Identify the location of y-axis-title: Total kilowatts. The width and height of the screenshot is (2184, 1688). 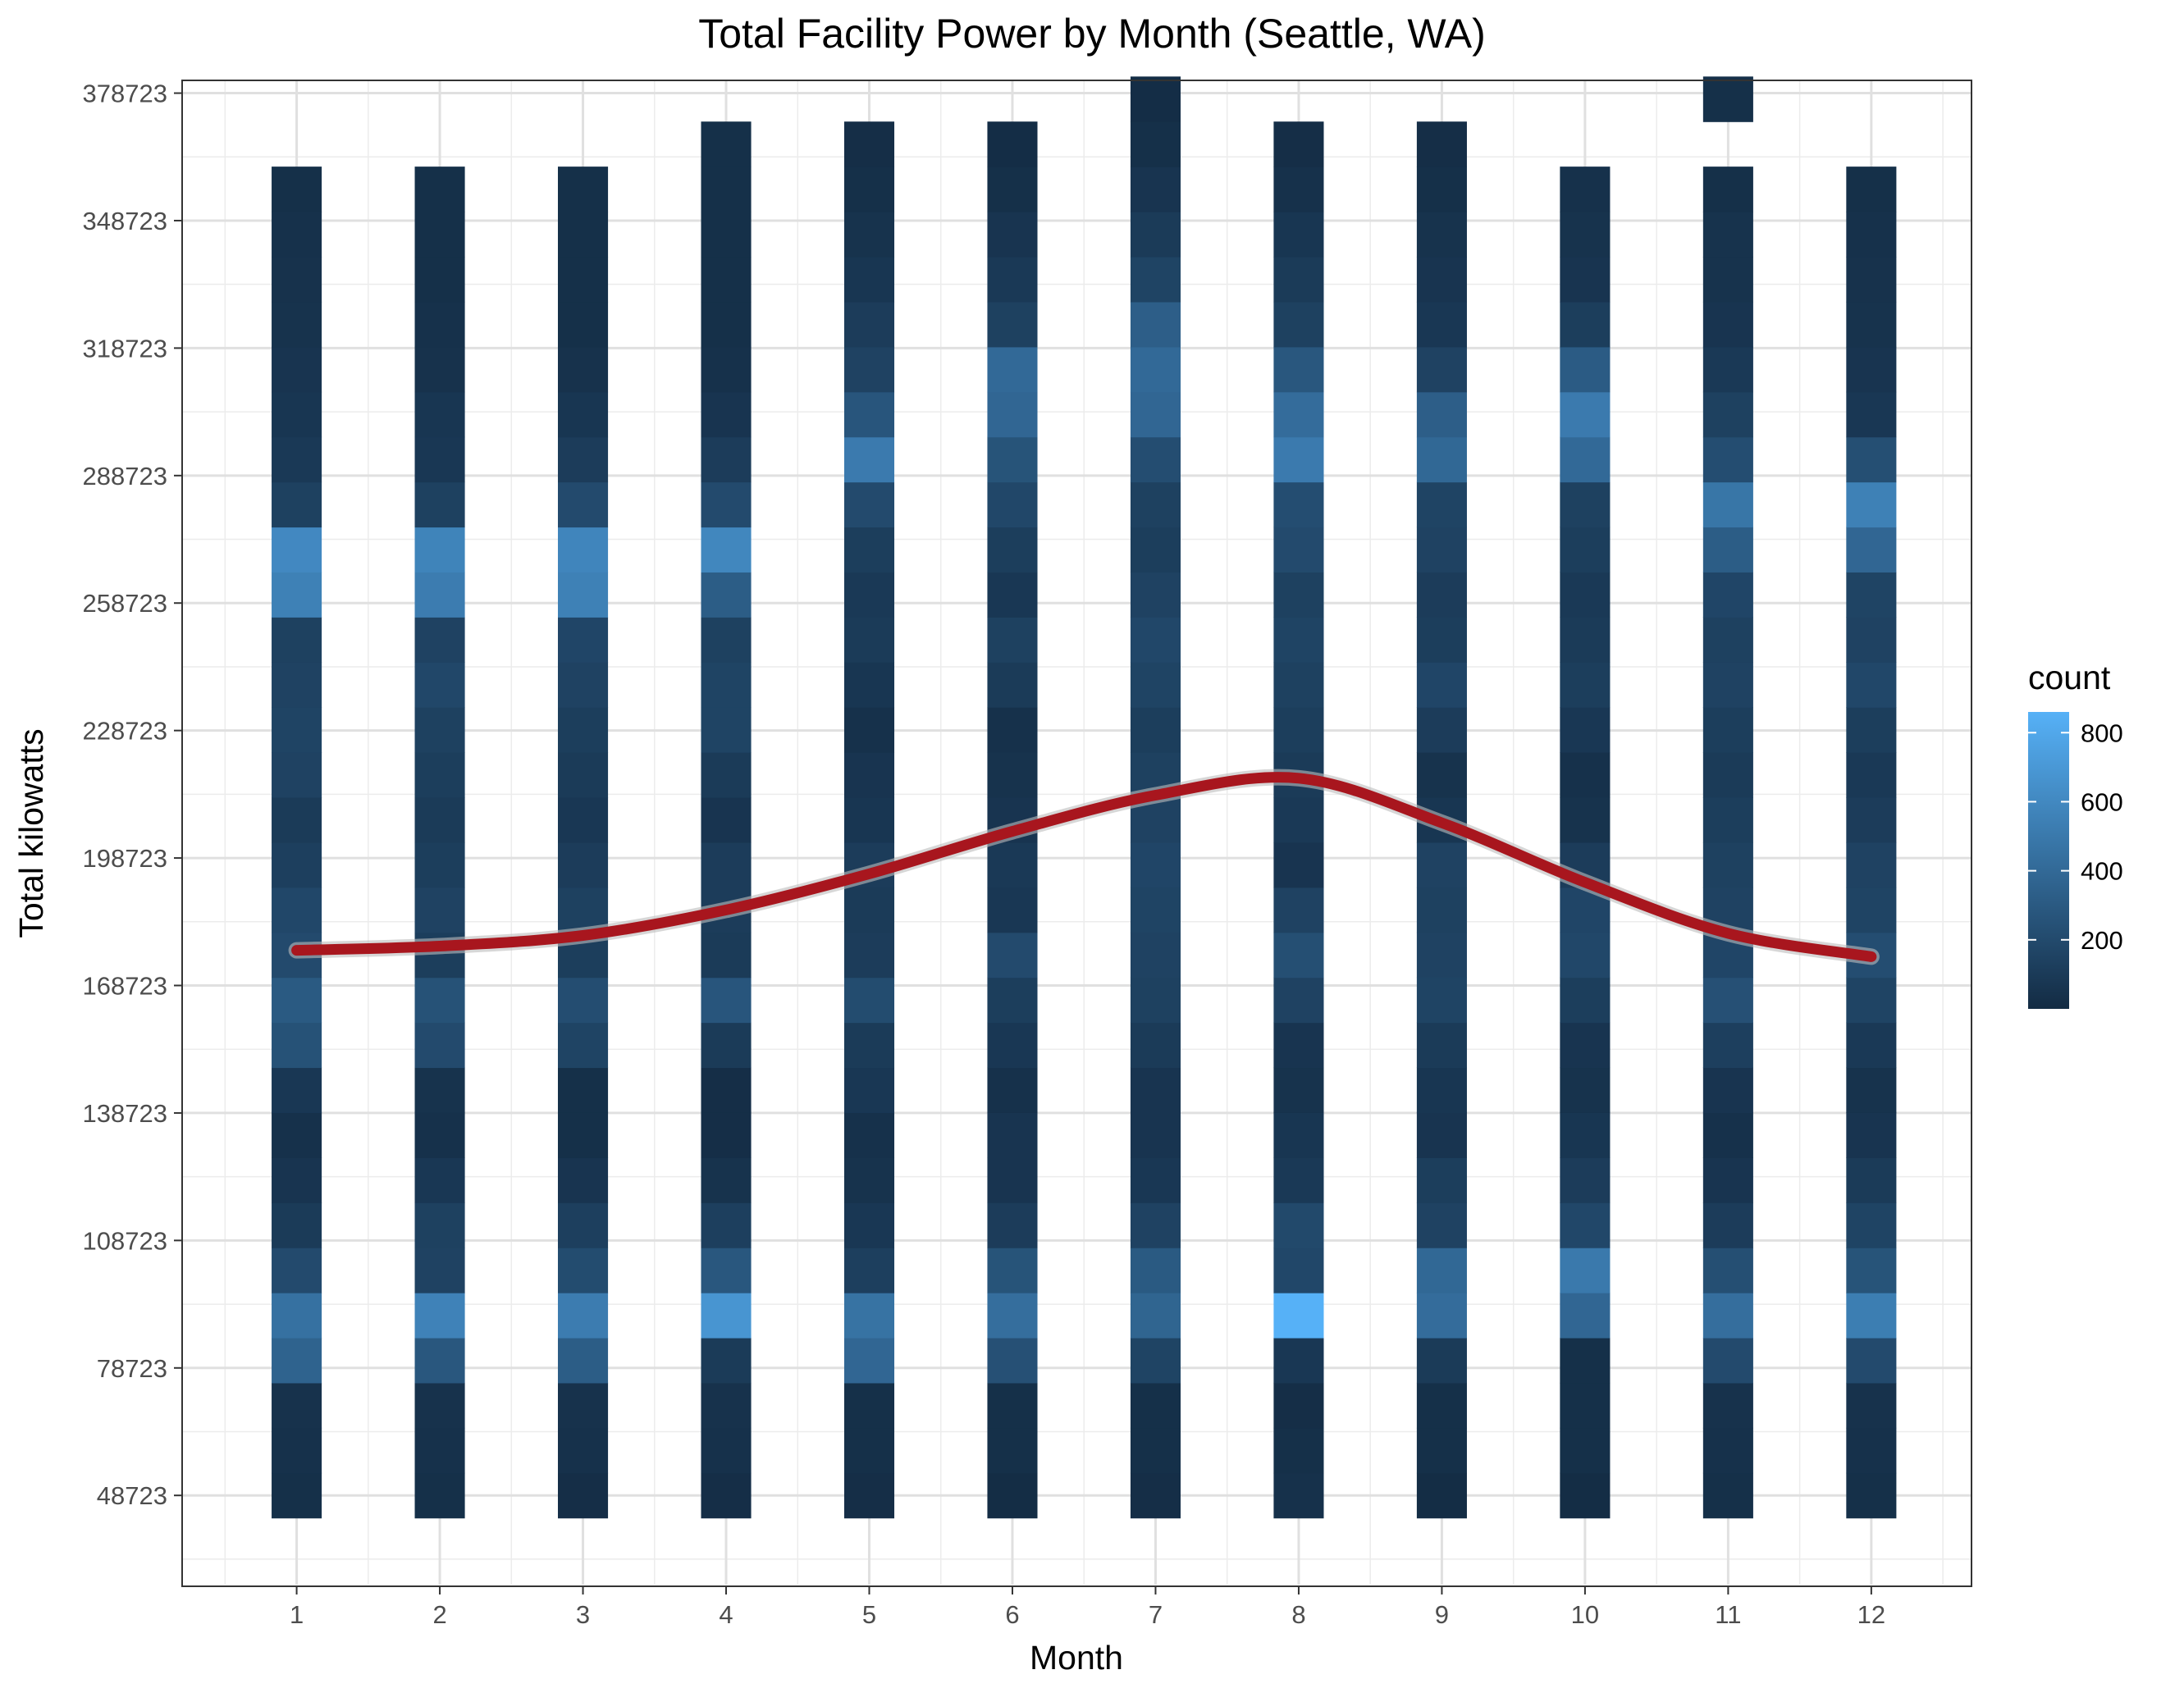
(31, 833).